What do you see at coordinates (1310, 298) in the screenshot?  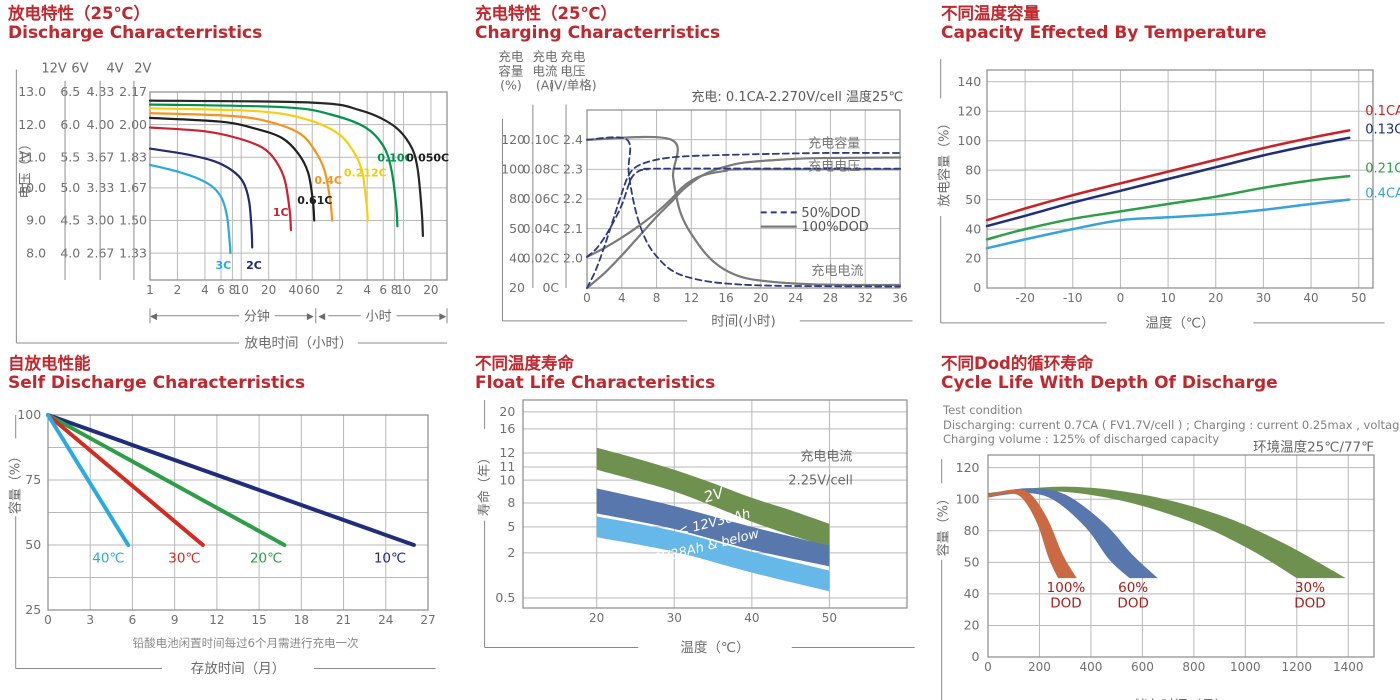 I see `svg-text: 40` at bounding box center [1310, 298].